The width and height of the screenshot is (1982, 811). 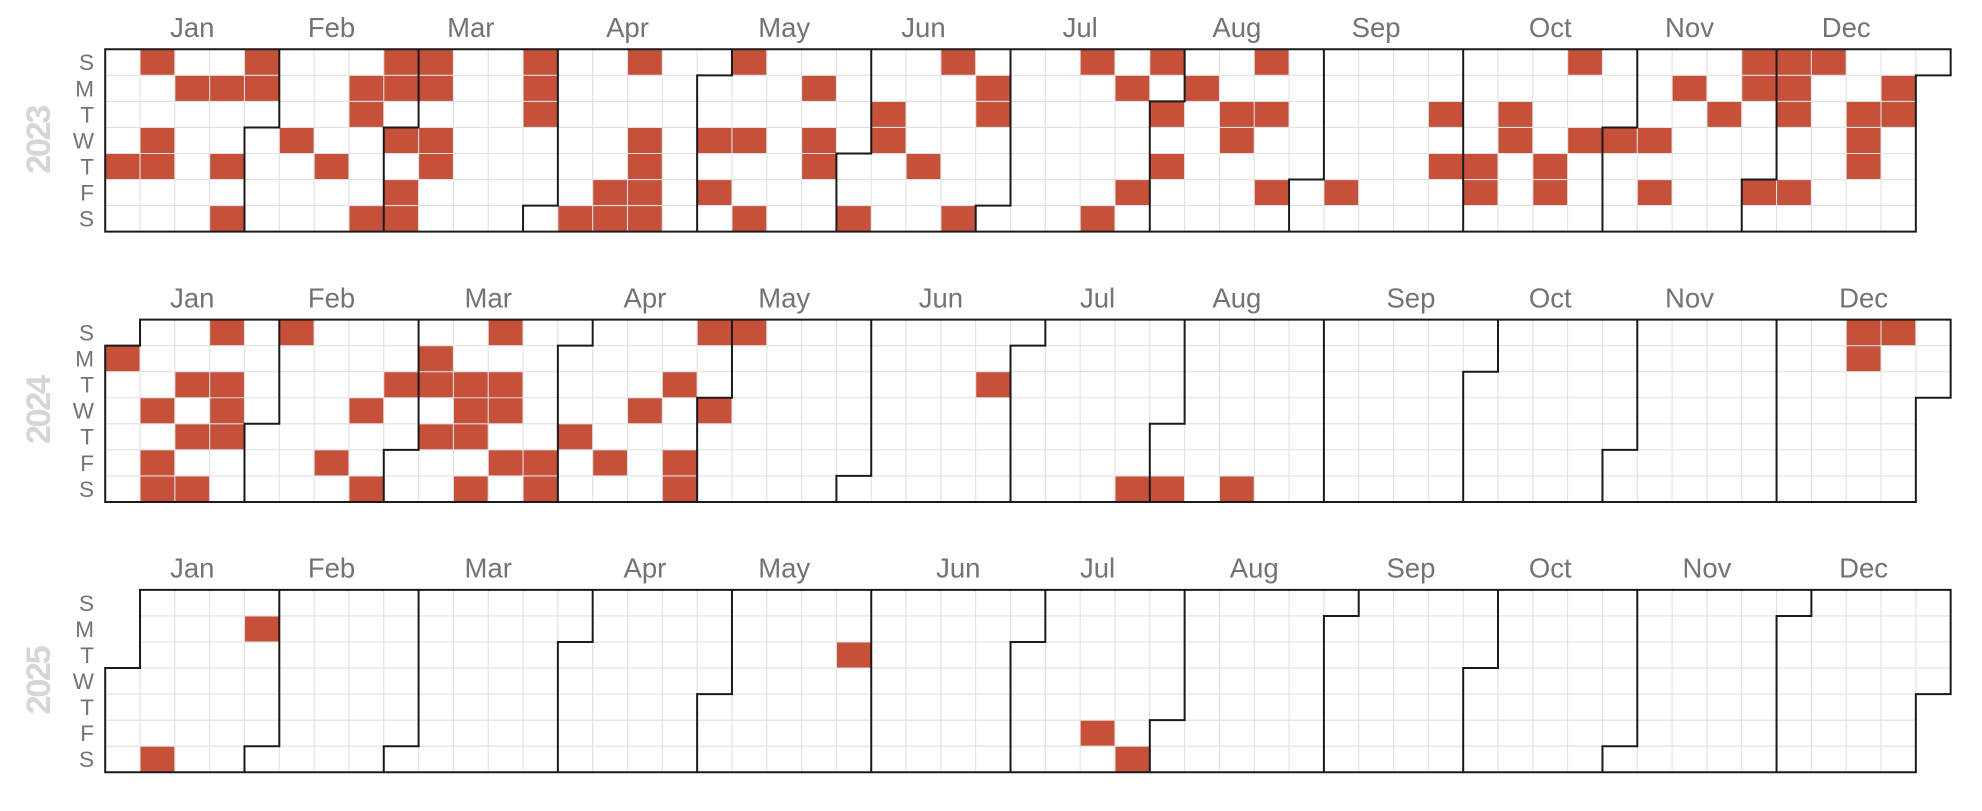 What do you see at coordinates (39, 679) in the screenshot?
I see `svg-text: 2025` at bounding box center [39, 679].